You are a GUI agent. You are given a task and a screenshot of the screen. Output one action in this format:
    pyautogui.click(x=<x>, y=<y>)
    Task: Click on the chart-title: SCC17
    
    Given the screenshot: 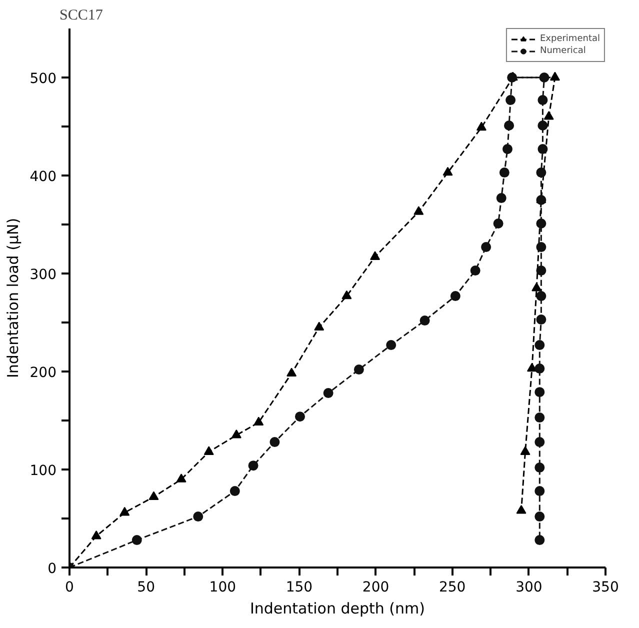 What is the action you would take?
    pyautogui.click(x=82, y=16)
    